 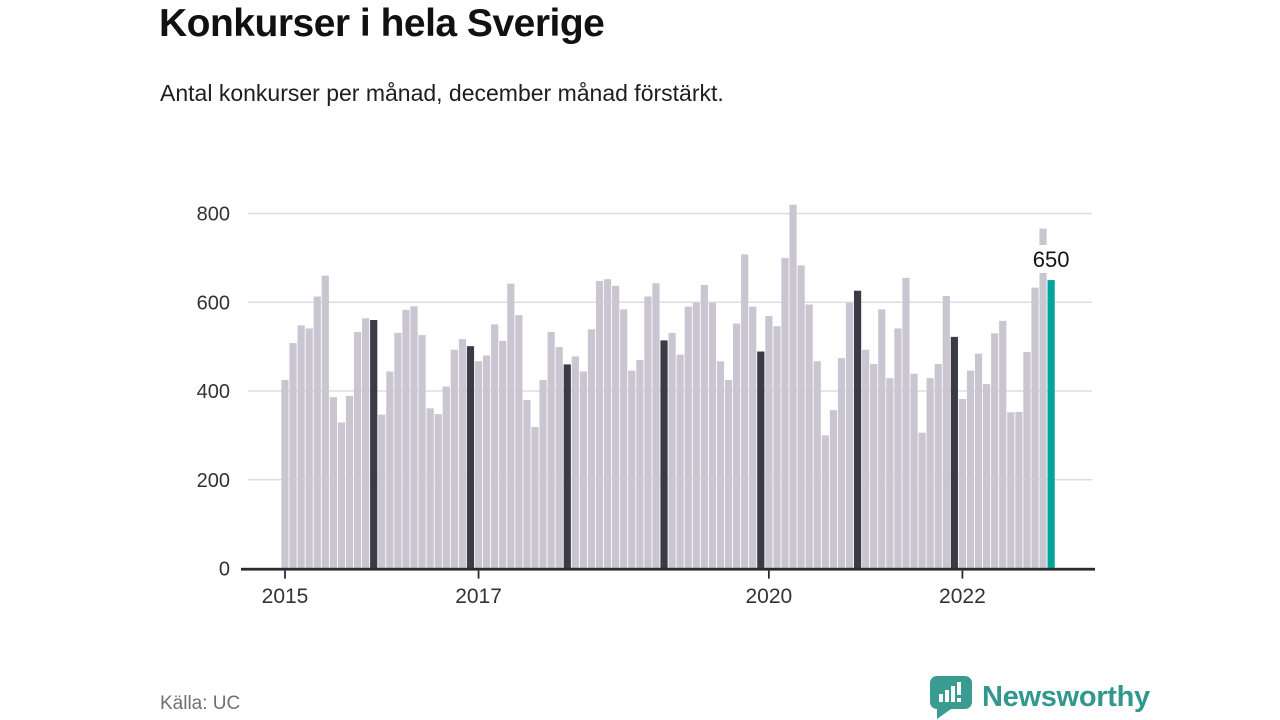 What do you see at coordinates (213, 481) in the screenshot?
I see `y-tick-label-200: 200` at bounding box center [213, 481].